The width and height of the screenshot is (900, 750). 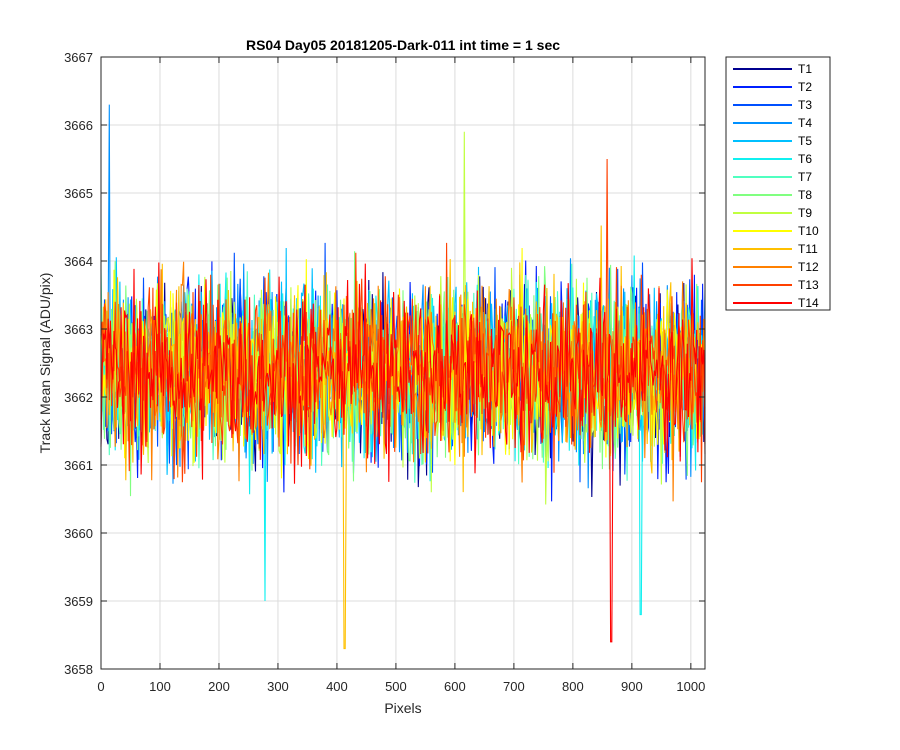 What do you see at coordinates (808, 285) in the screenshot?
I see `legend-label-t13: T13` at bounding box center [808, 285].